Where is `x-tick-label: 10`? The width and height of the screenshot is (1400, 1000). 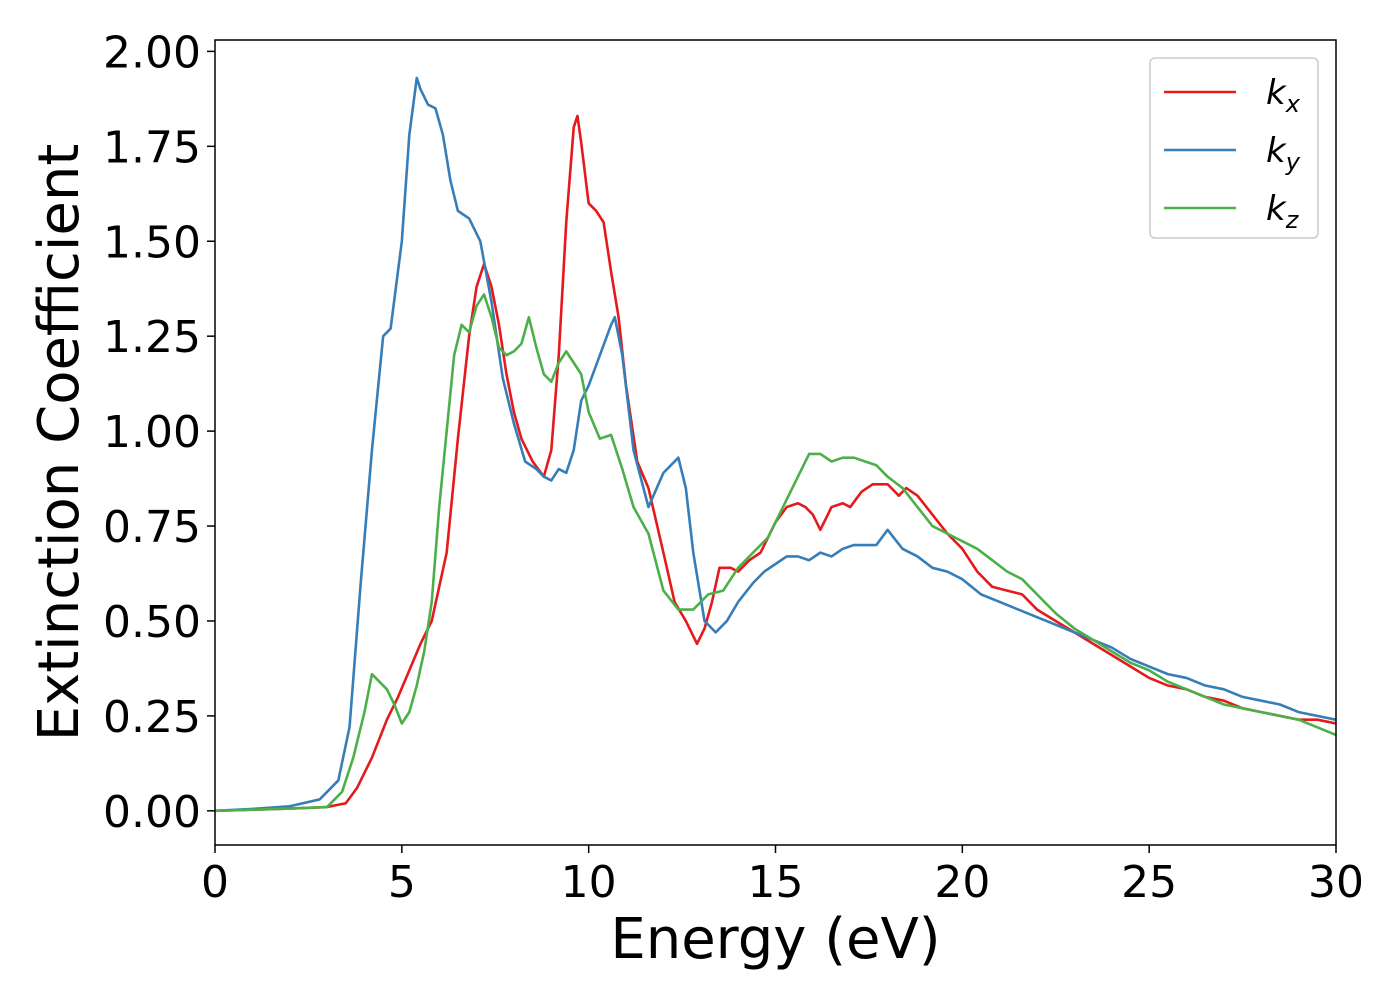 x-tick-label: 10 is located at coordinates (589, 882).